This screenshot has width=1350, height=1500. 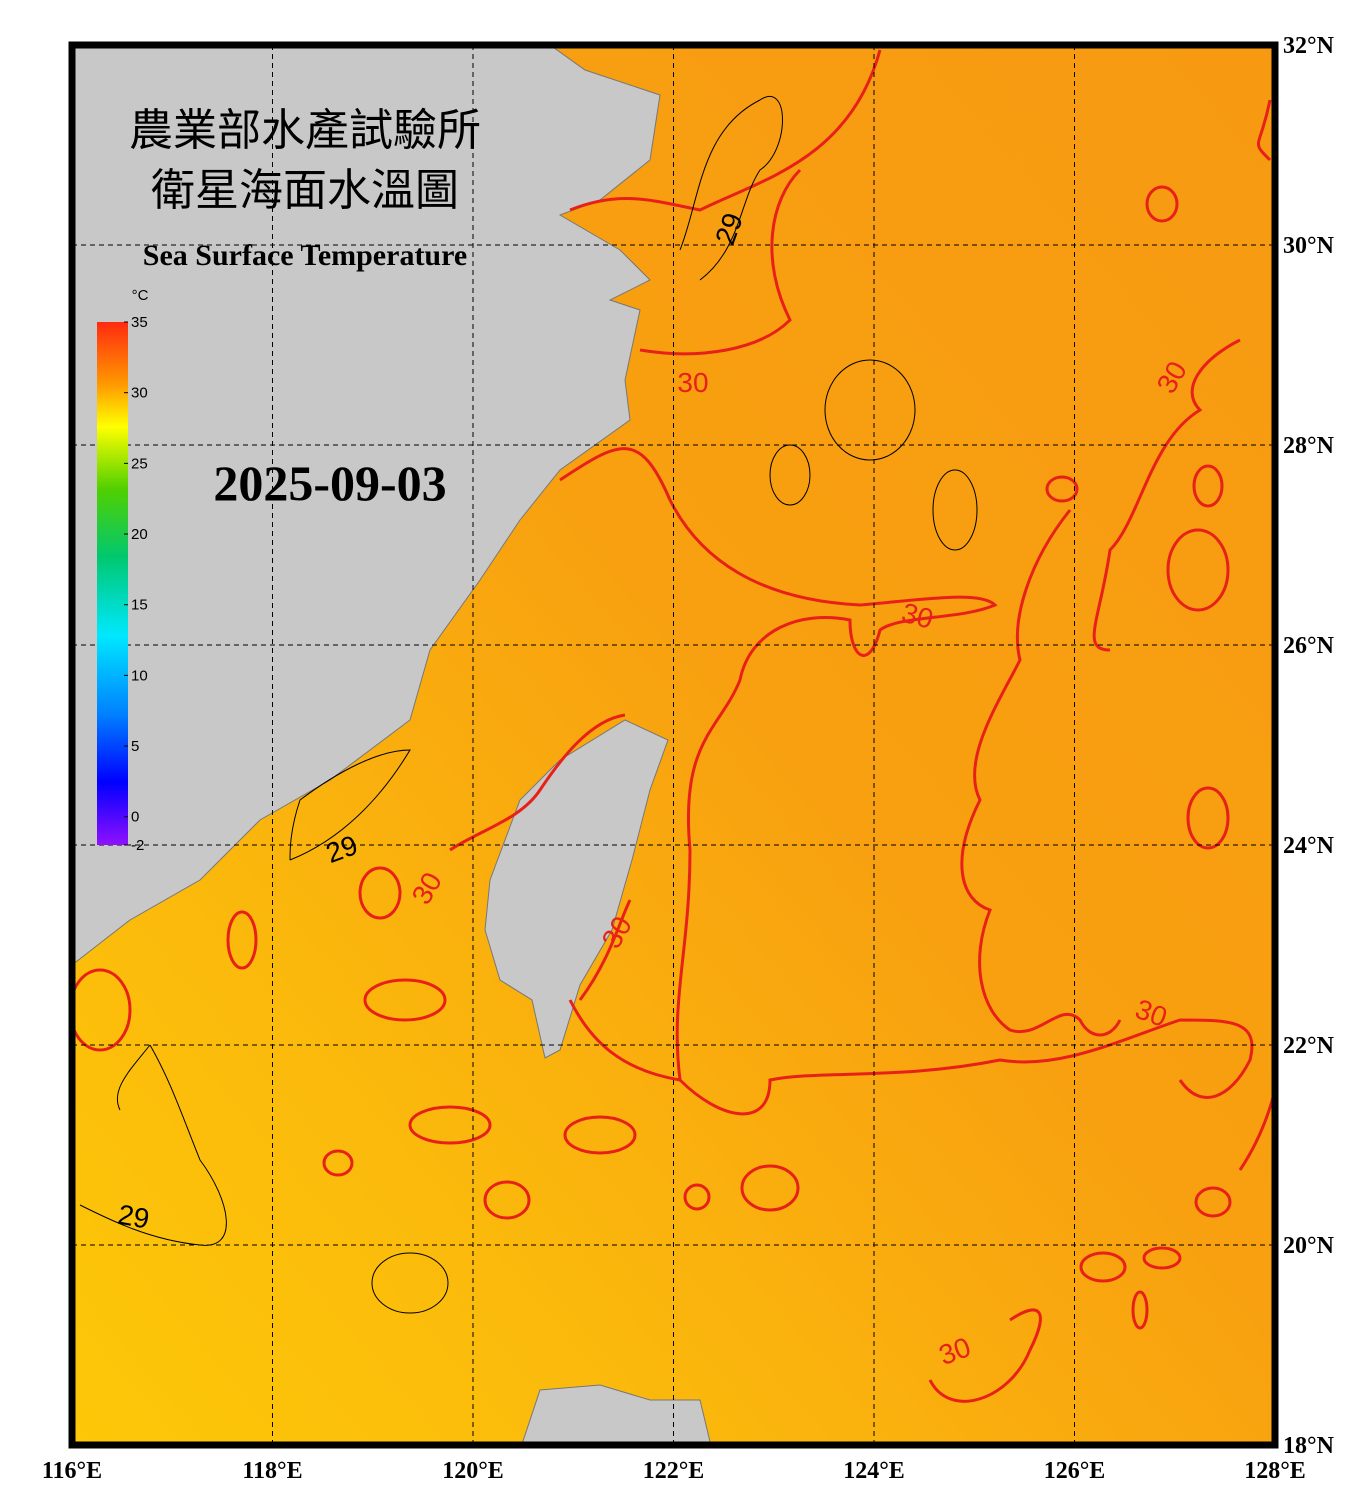 I want to click on date: 2025-09-03, so click(x=329, y=483).